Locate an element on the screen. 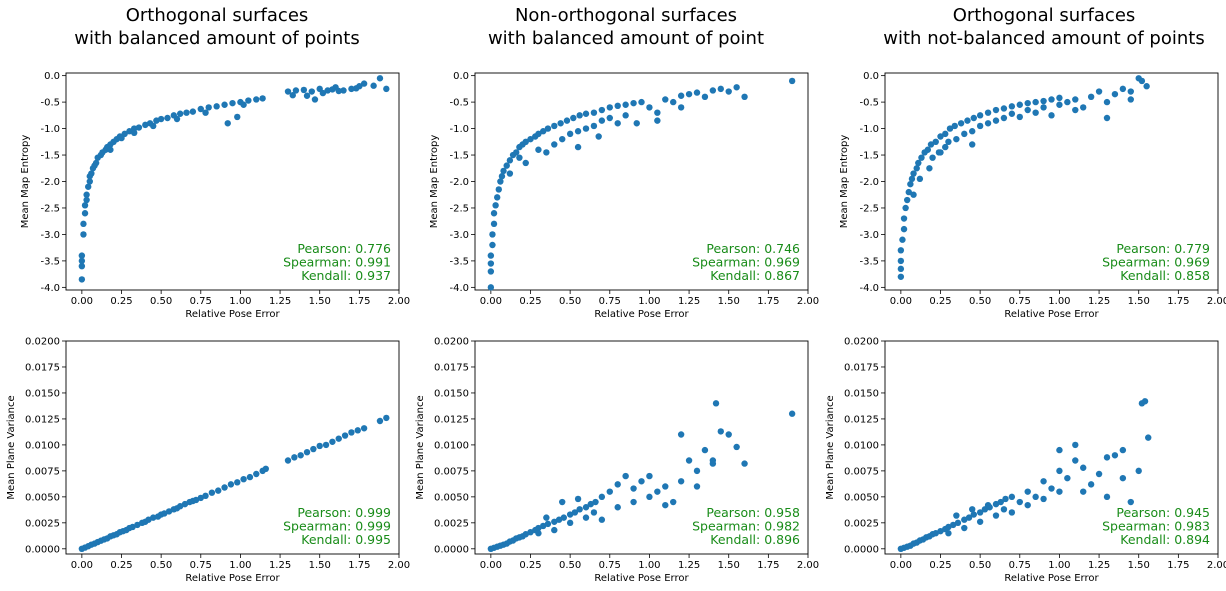 The height and width of the screenshot is (591, 1226). column-title-1-line-1: Orthogonal surfaces is located at coordinates (217, 15).